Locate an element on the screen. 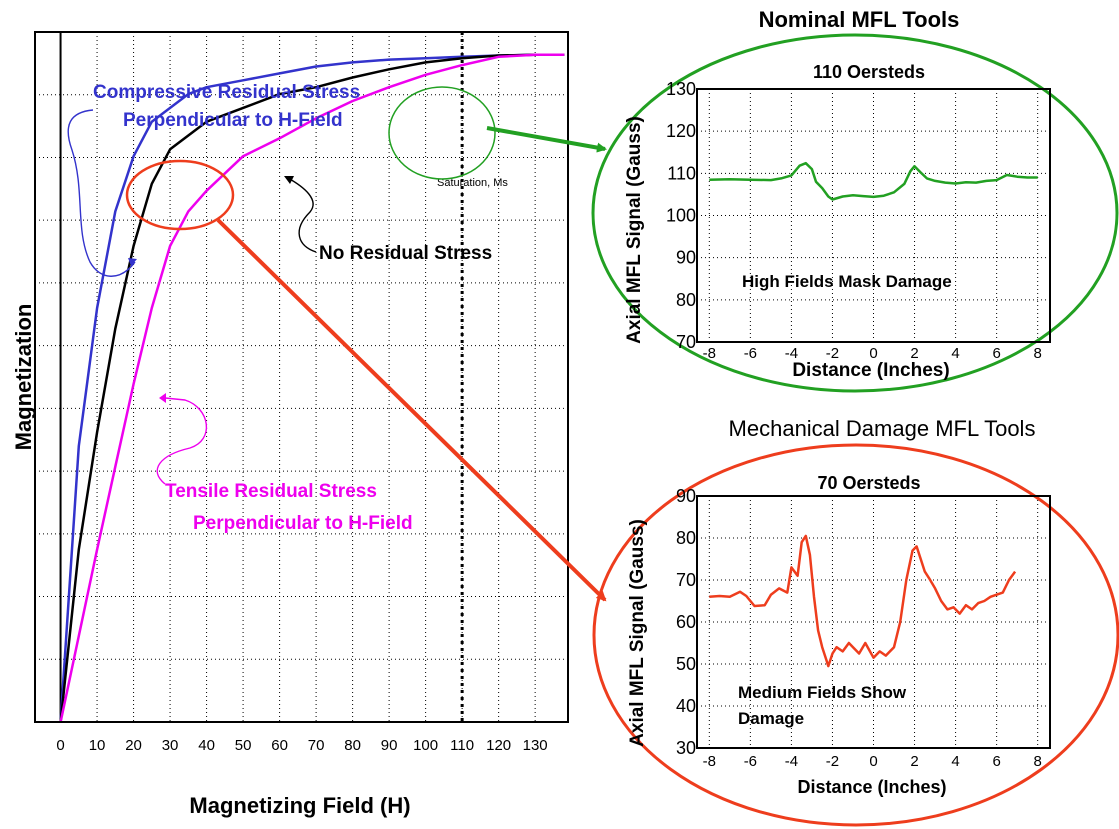 This screenshot has width=1119, height=829. nominal-subtitle: 110 Oersteds is located at coordinates (869, 72).